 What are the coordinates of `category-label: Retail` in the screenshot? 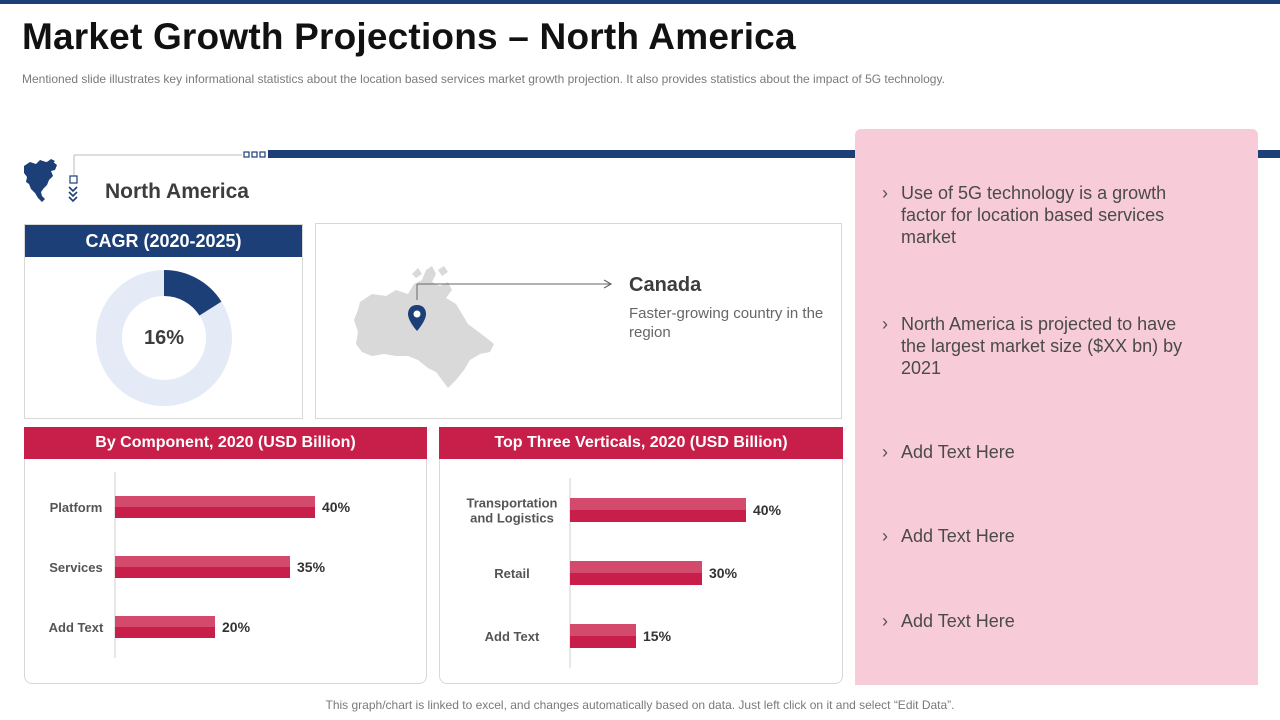 It's located at (511, 573).